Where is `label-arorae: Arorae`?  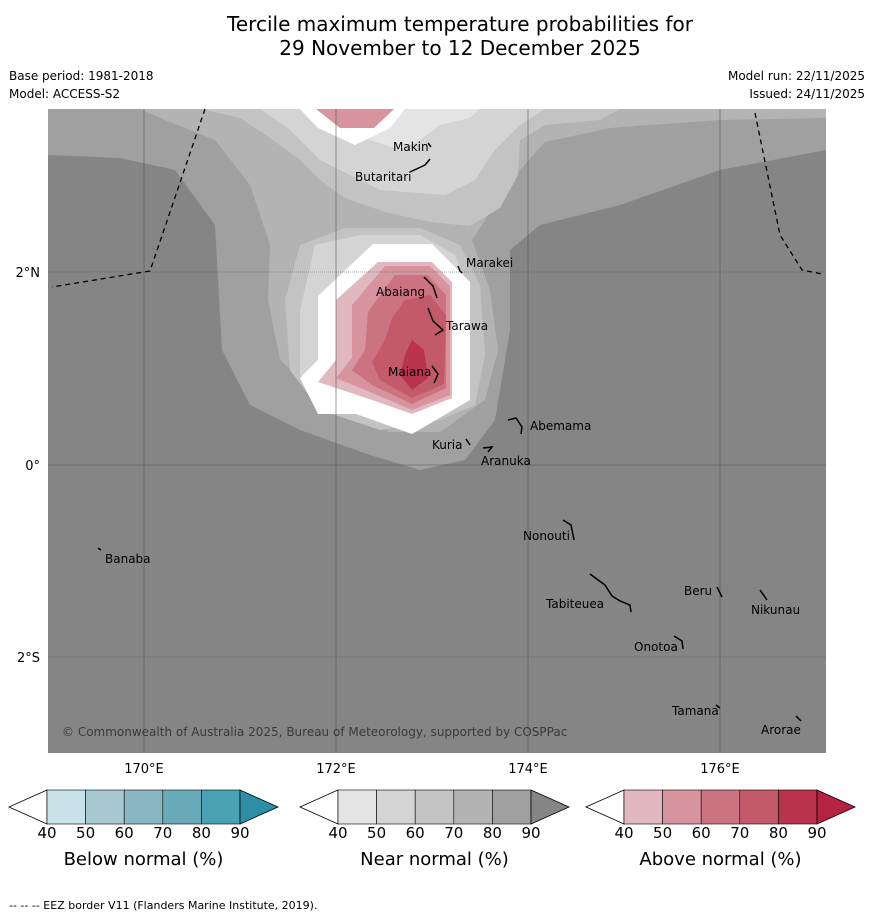 label-arorae: Arorae is located at coordinates (781, 730).